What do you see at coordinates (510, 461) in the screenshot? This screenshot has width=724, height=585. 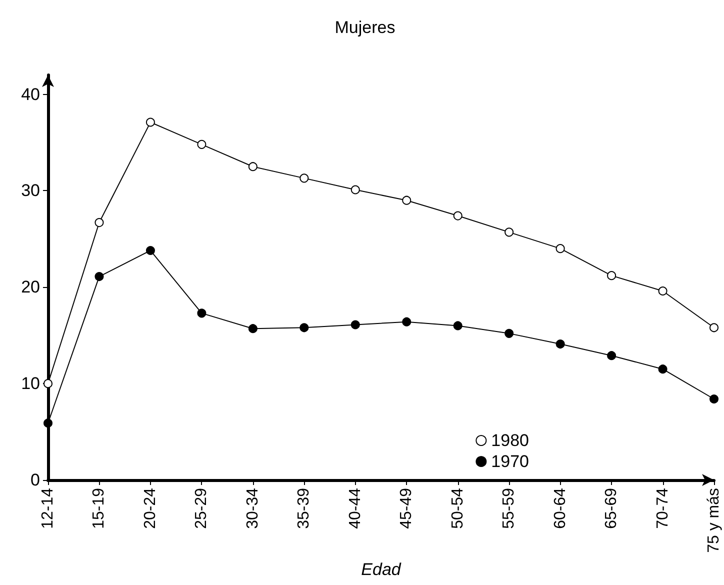 I see `legend-label: 1970` at bounding box center [510, 461].